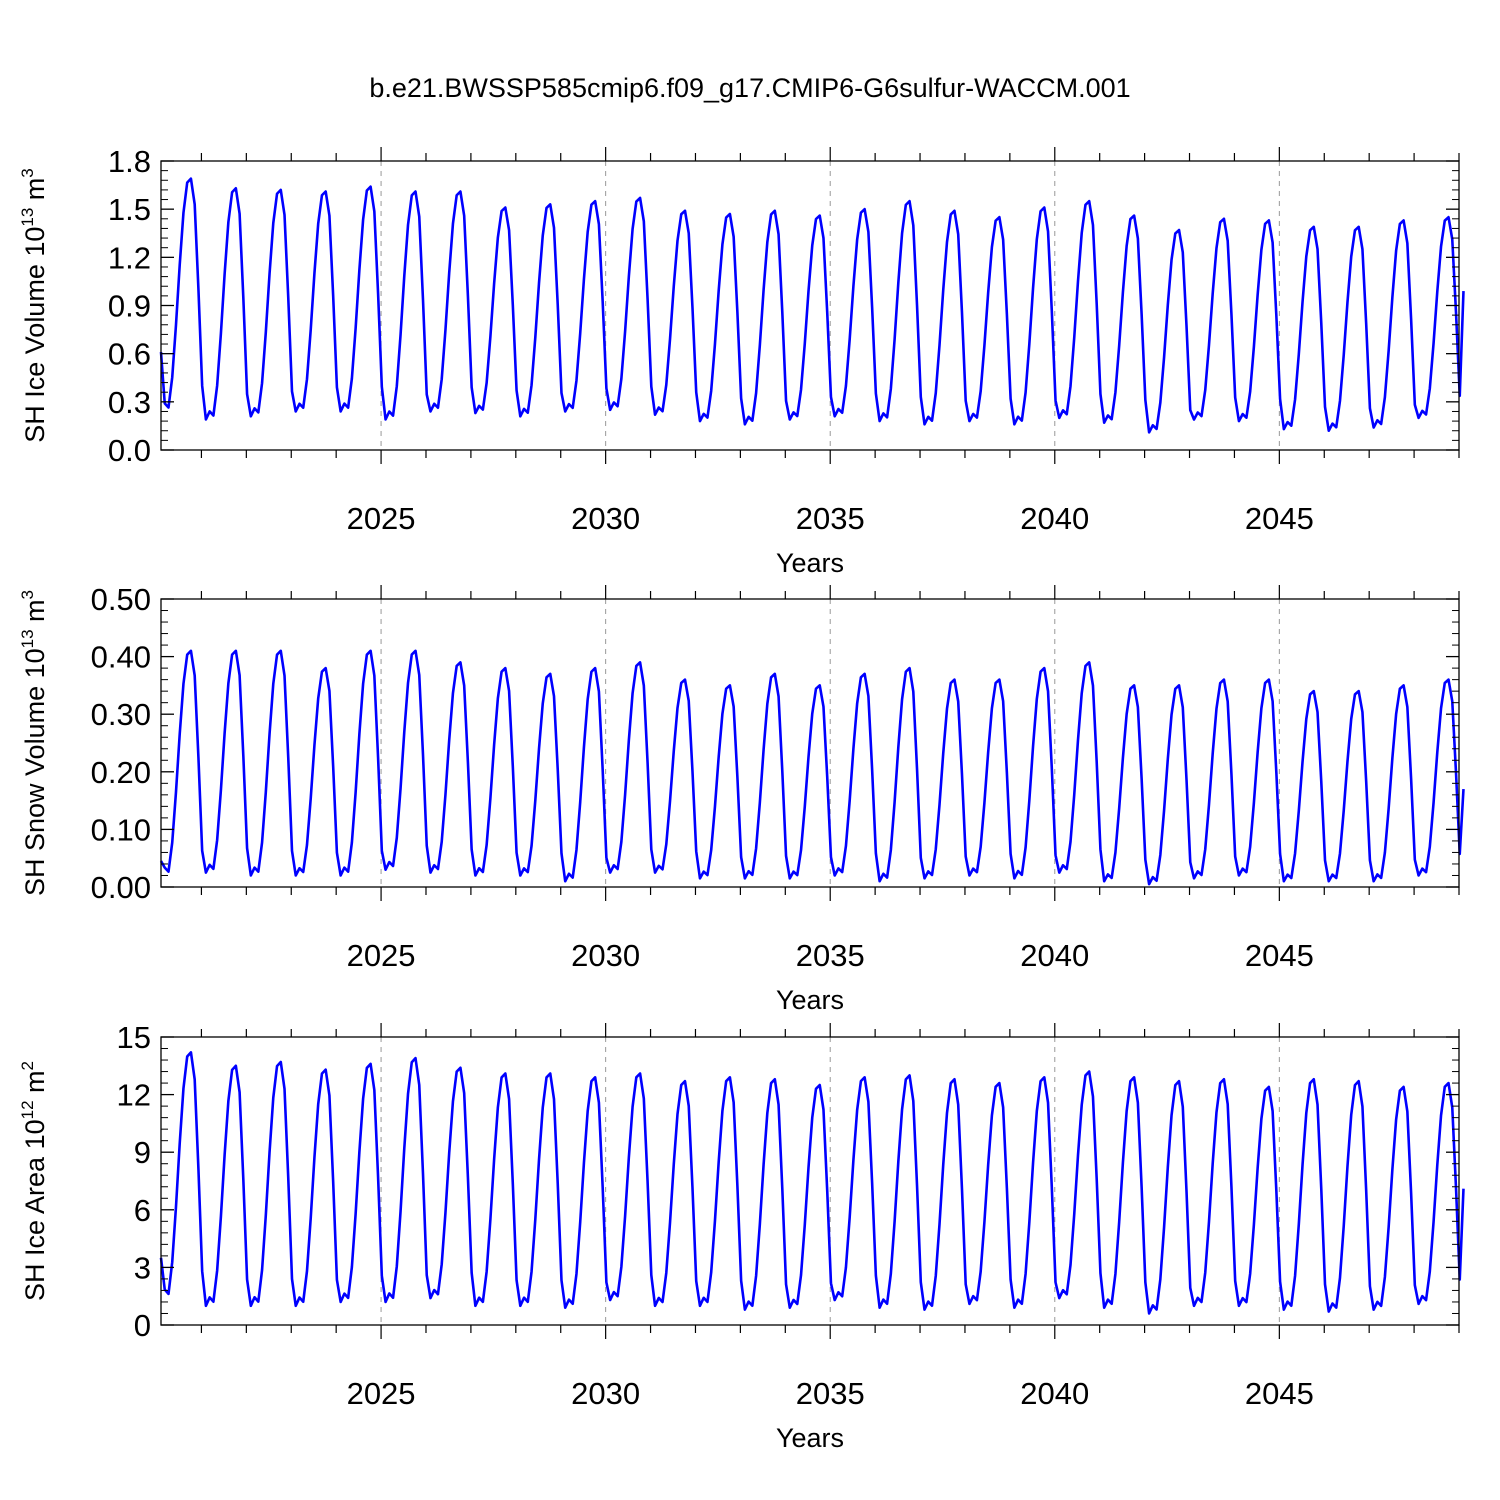 The image size is (1500, 1500). What do you see at coordinates (142, 1210) in the screenshot?
I see `y-tick-label: 6` at bounding box center [142, 1210].